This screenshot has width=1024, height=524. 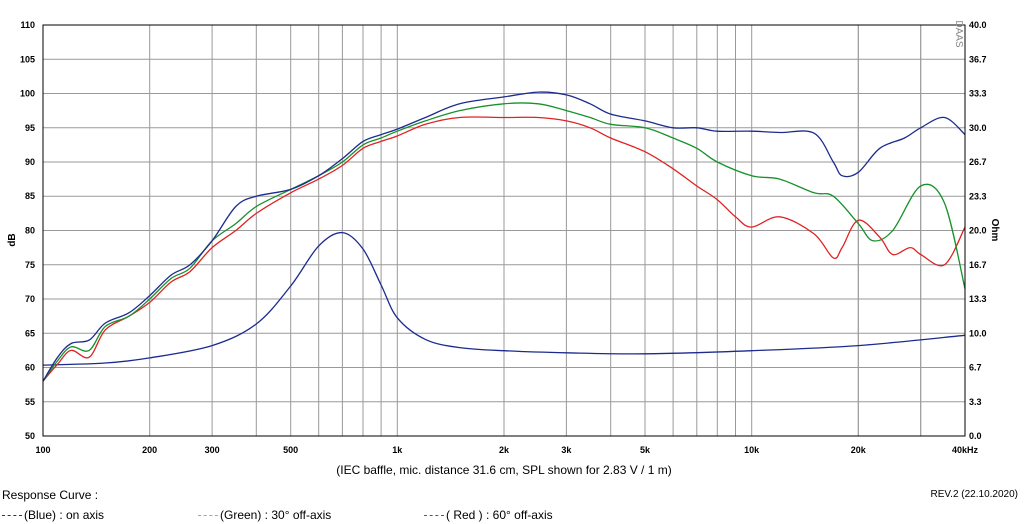 I want to click on x-tick-label: 5k, so click(x=645, y=450).